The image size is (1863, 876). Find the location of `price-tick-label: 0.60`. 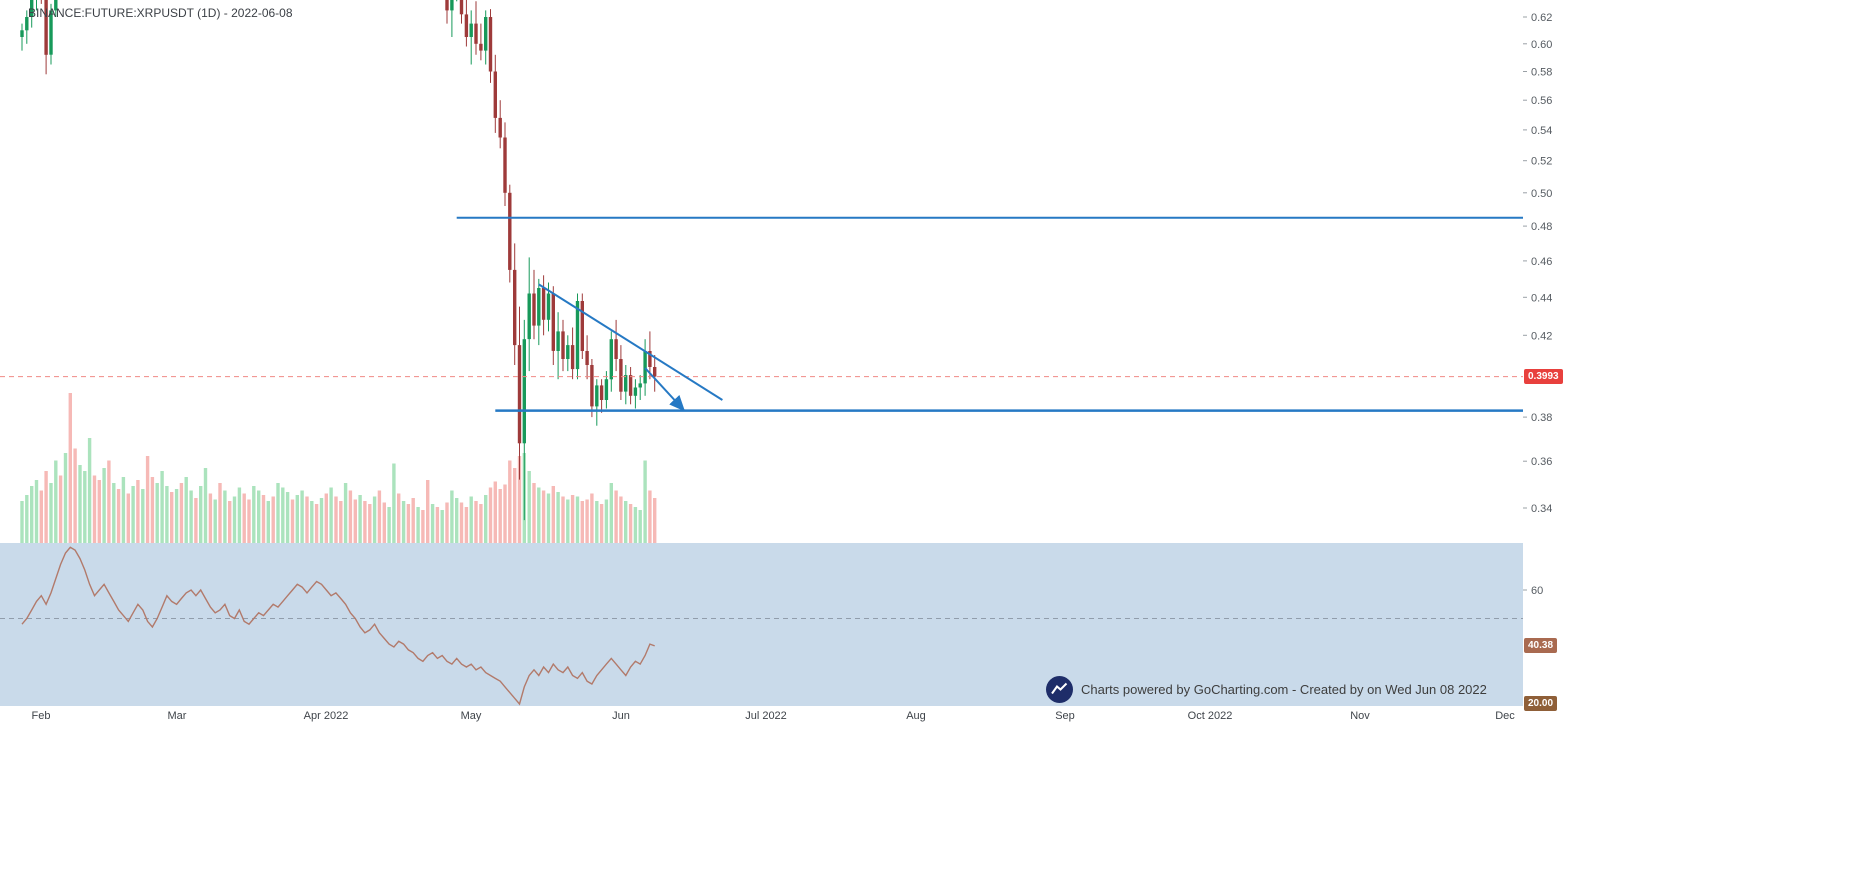

price-tick-label: 0.60 is located at coordinates (1541, 45).